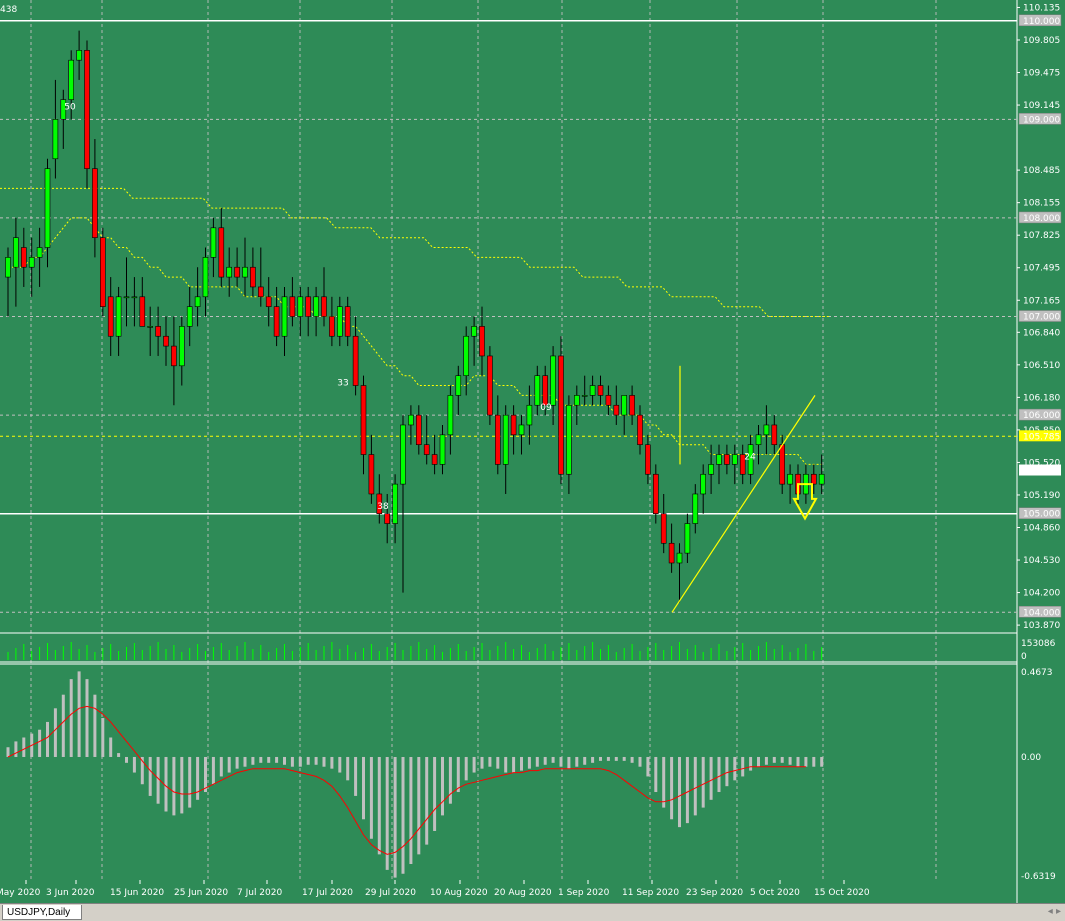 The width and height of the screenshot is (1065, 921). Describe the element at coordinates (1041, 120) in the screenshot. I see `level-price-label: 109.000` at that location.